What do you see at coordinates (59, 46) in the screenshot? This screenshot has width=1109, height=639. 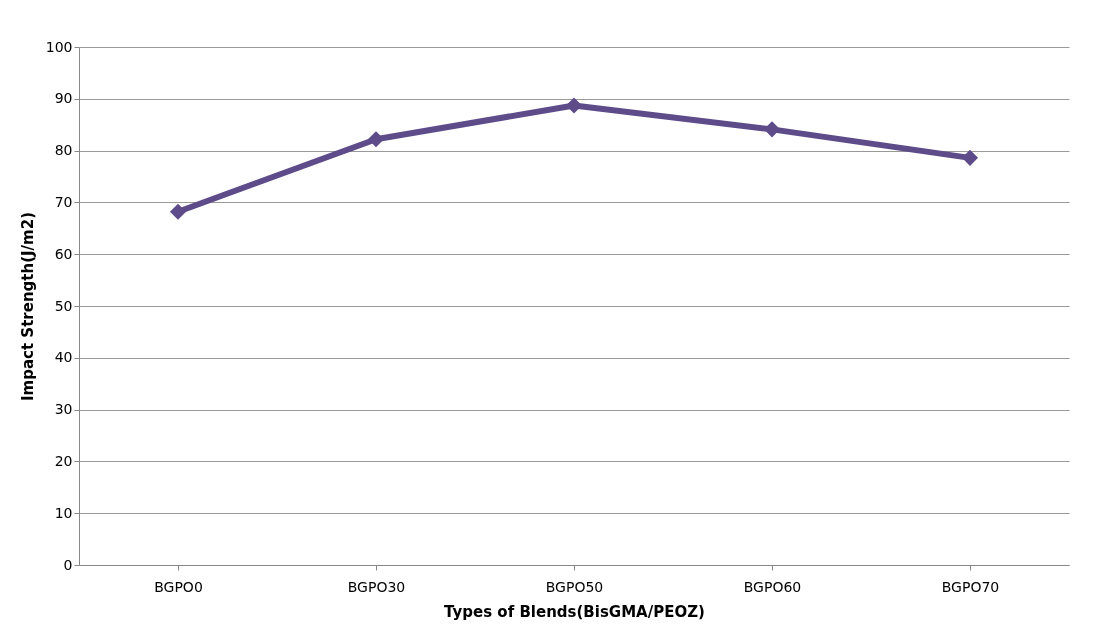 I see `y-tick-label: 100` at bounding box center [59, 46].